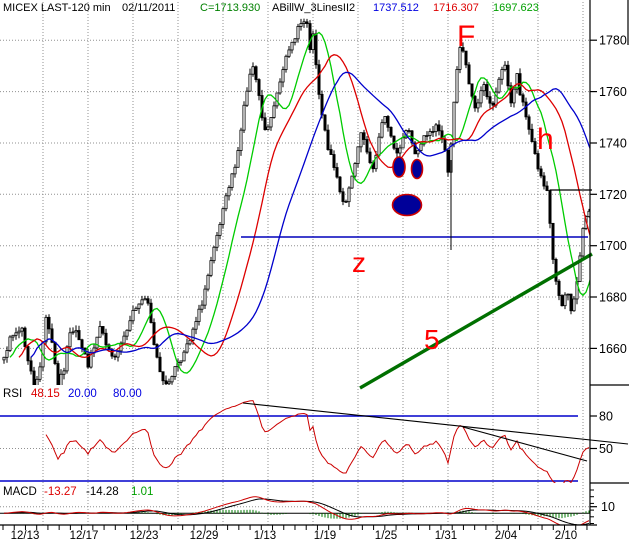 Image resolution: width=629 pixels, height=547 pixels. Describe the element at coordinates (299, 514) in the screenshot. I see `macd-histogram` at that location.